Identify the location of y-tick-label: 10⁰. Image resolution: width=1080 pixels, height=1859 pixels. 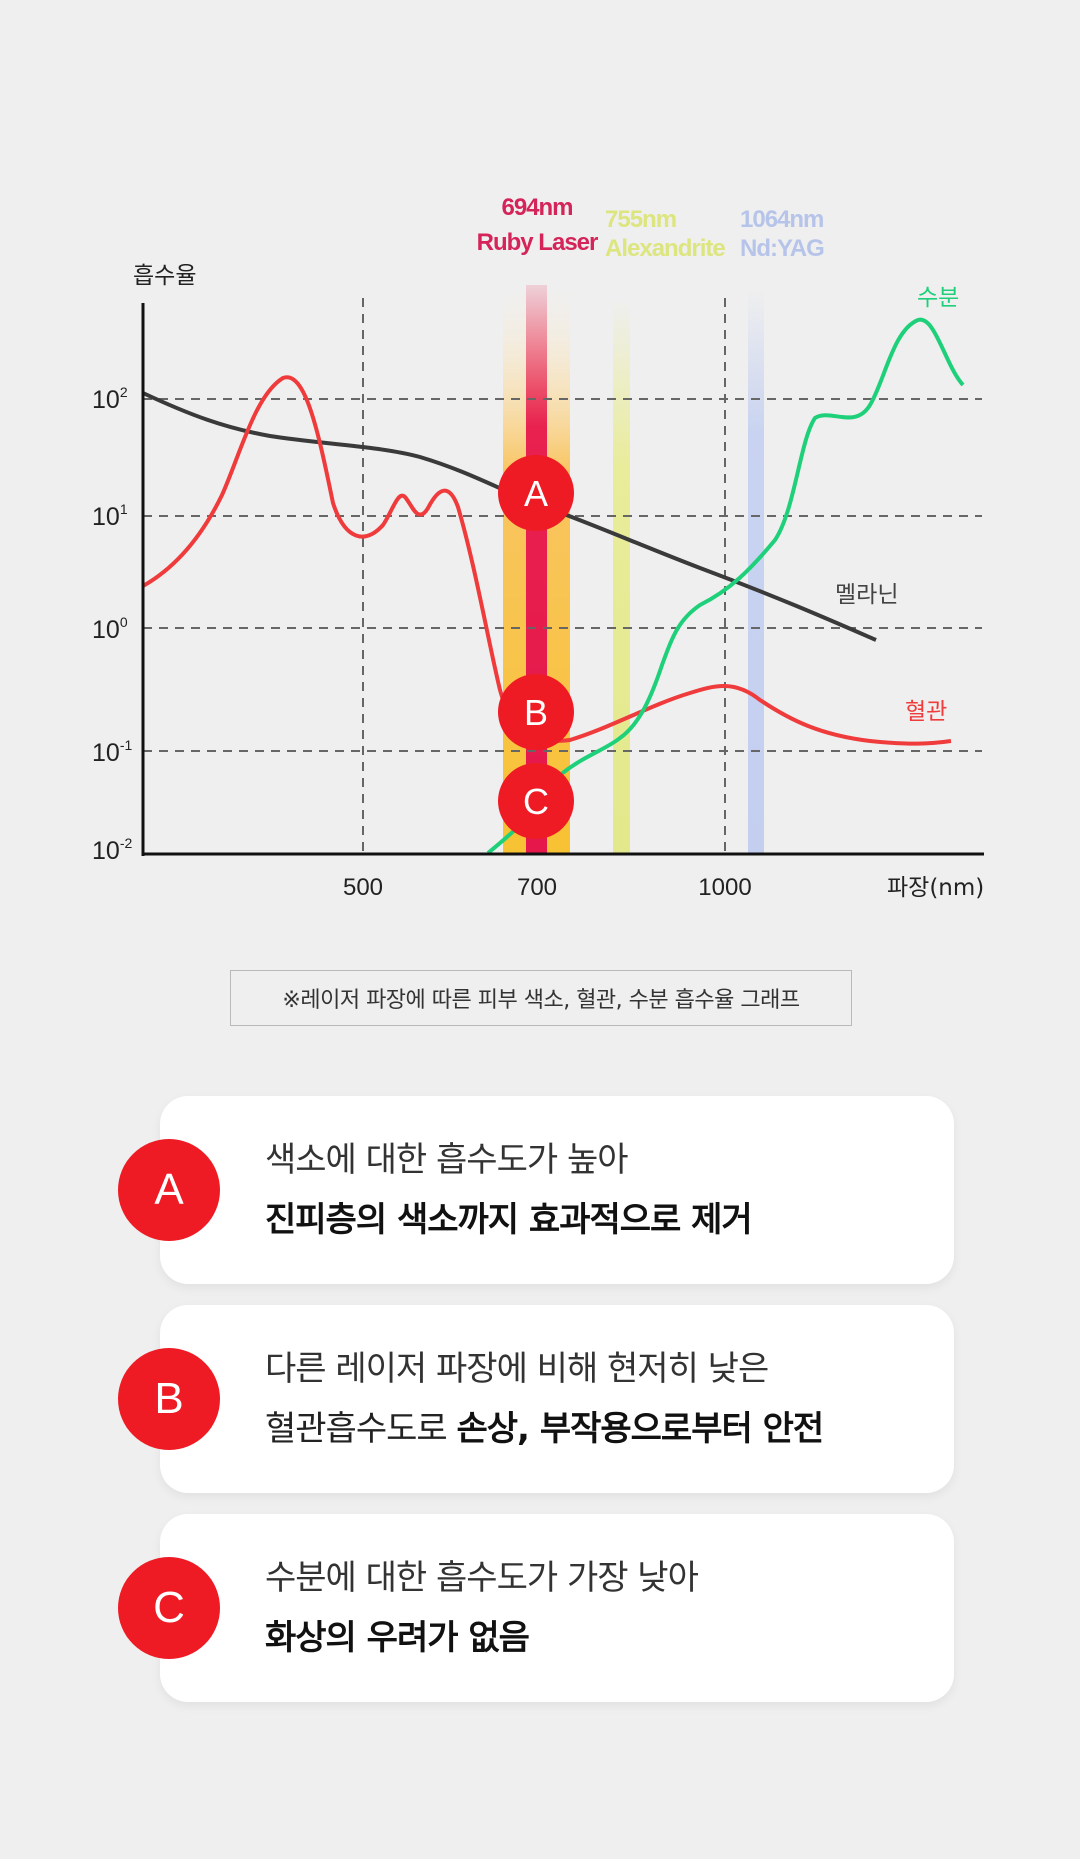
(110, 629).